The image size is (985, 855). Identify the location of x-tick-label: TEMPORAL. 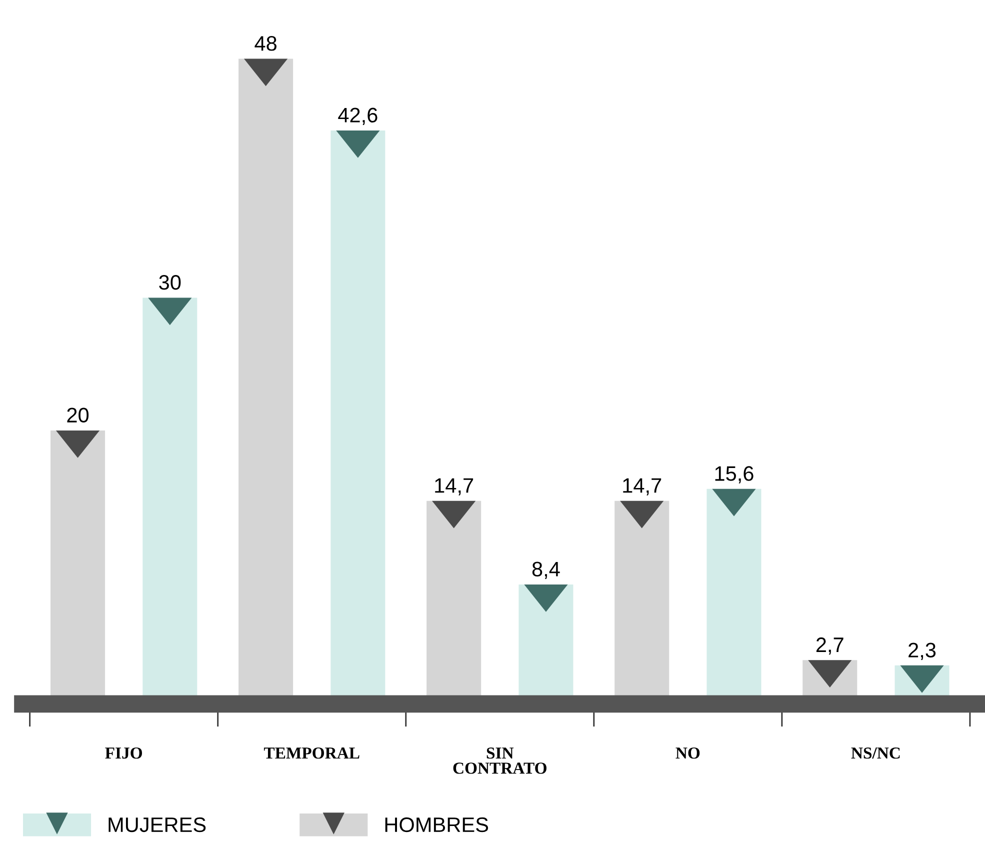
(312, 753).